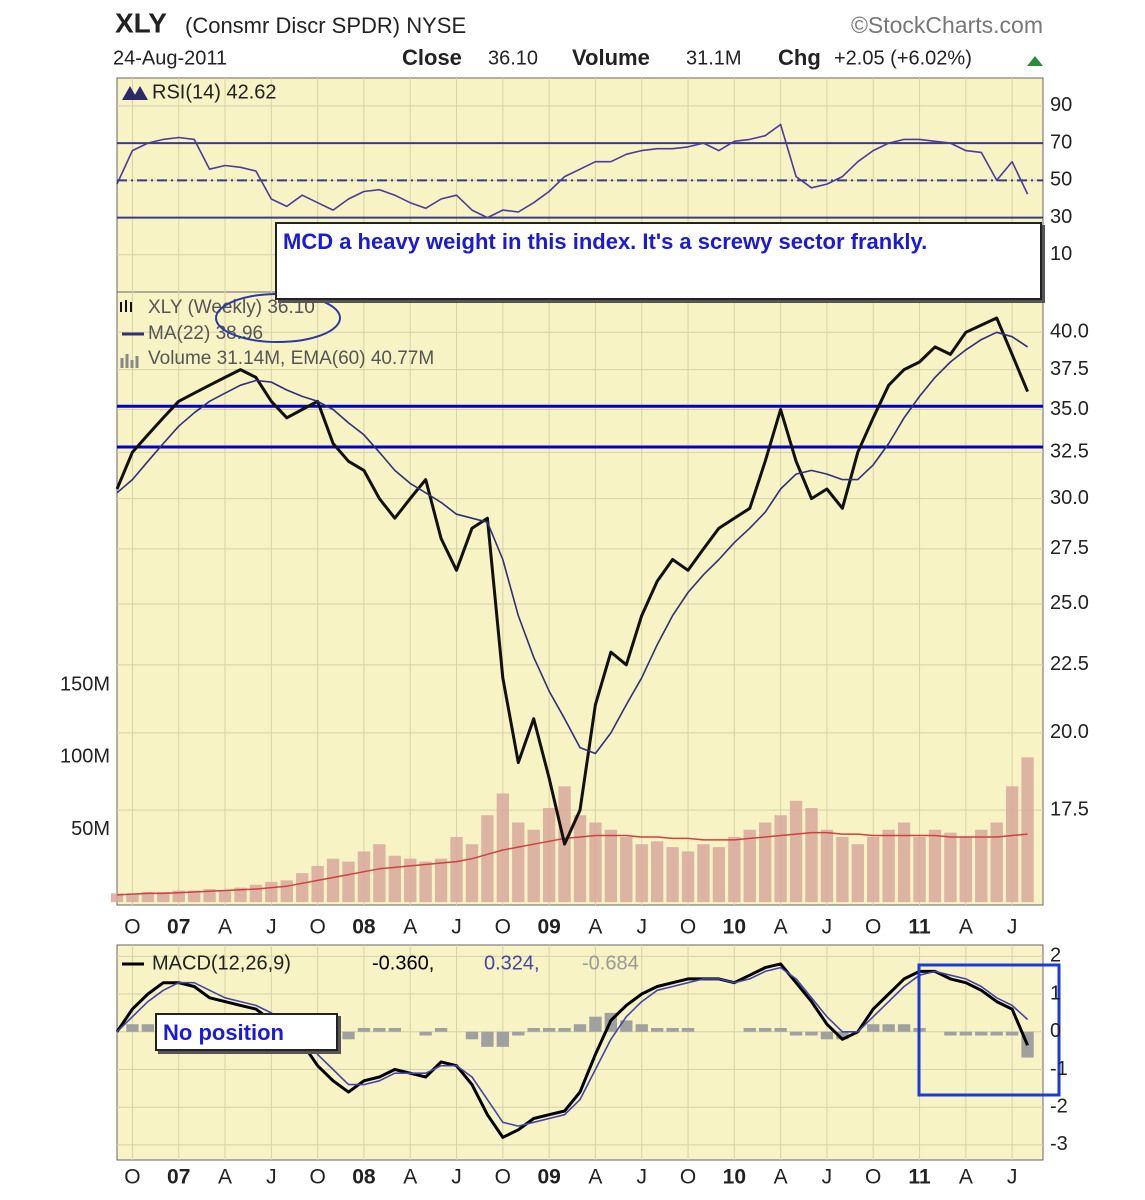  Describe the element at coordinates (1055, 993) in the screenshot. I see `y-tick-label: 1` at that location.